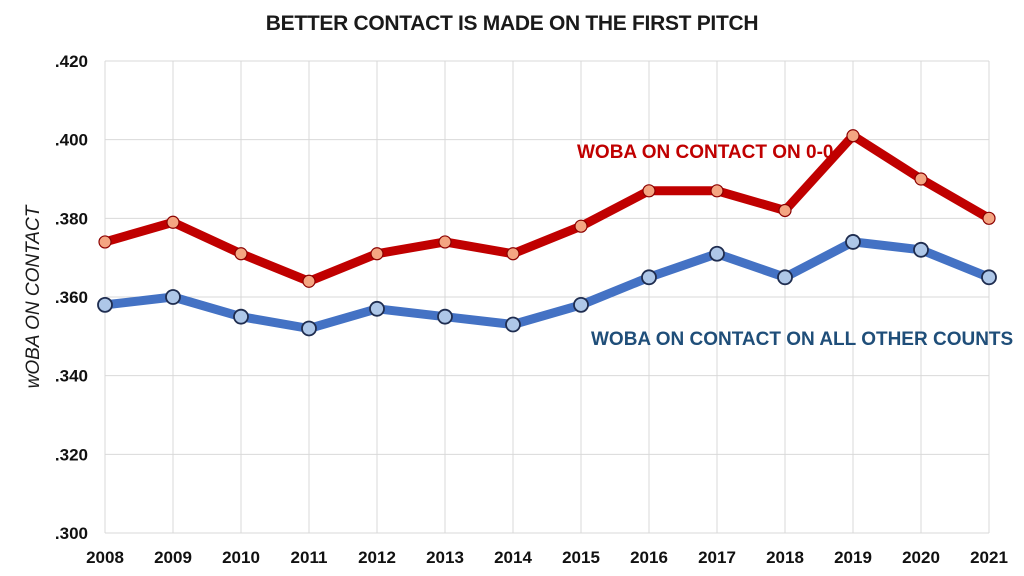 Image resolution: width=1024 pixels, height=576 pixels. Describe the element at coordinates (802, 339) in the screenshot. I see `series-label-other-counts: WOBA ON CONTACT ON ALL OTHER COUNTS` at that location.